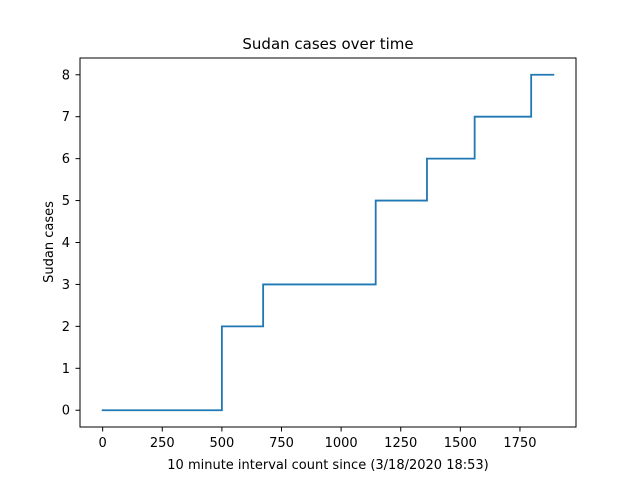  Describe the element at coordinates (71, 243) in the screenshot. I see `y-axis: 0 1 2 3 4 5 6 7 8` at that location.